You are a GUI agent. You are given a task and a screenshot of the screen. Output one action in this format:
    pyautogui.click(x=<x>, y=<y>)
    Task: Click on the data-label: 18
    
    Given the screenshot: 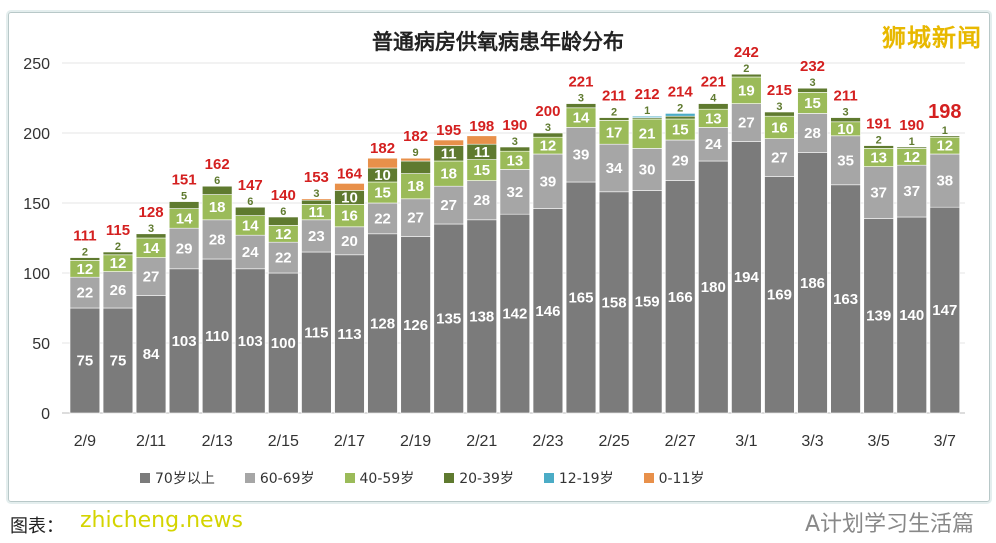 What is the action you would take?
    pyautogui.click(x=448, y=174)
    